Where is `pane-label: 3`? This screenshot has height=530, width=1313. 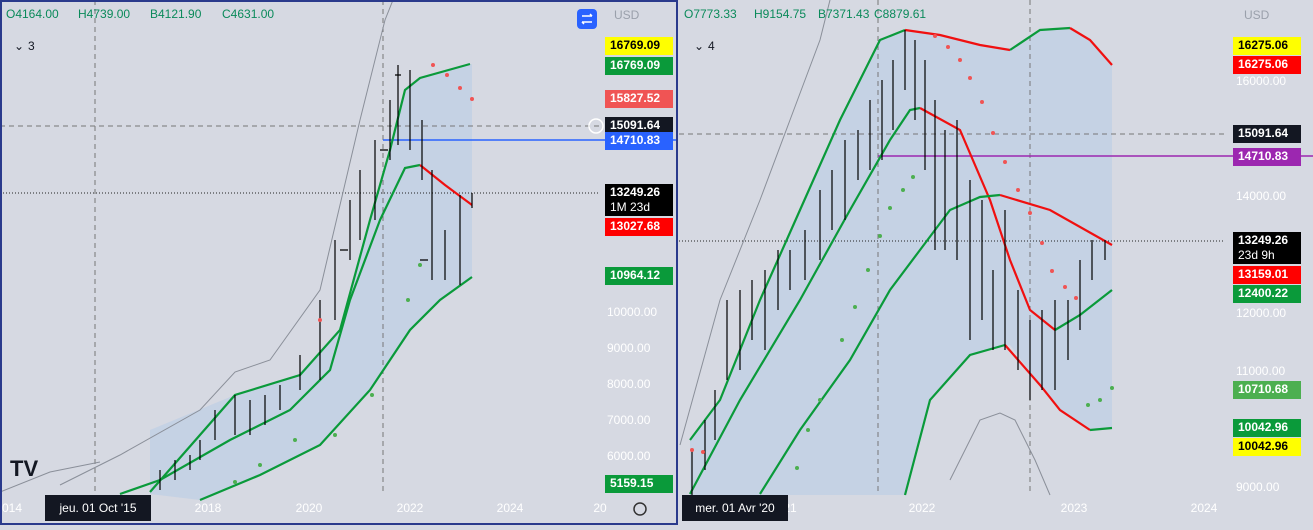
pane-label: 3 is located at coordinates (31, 46).